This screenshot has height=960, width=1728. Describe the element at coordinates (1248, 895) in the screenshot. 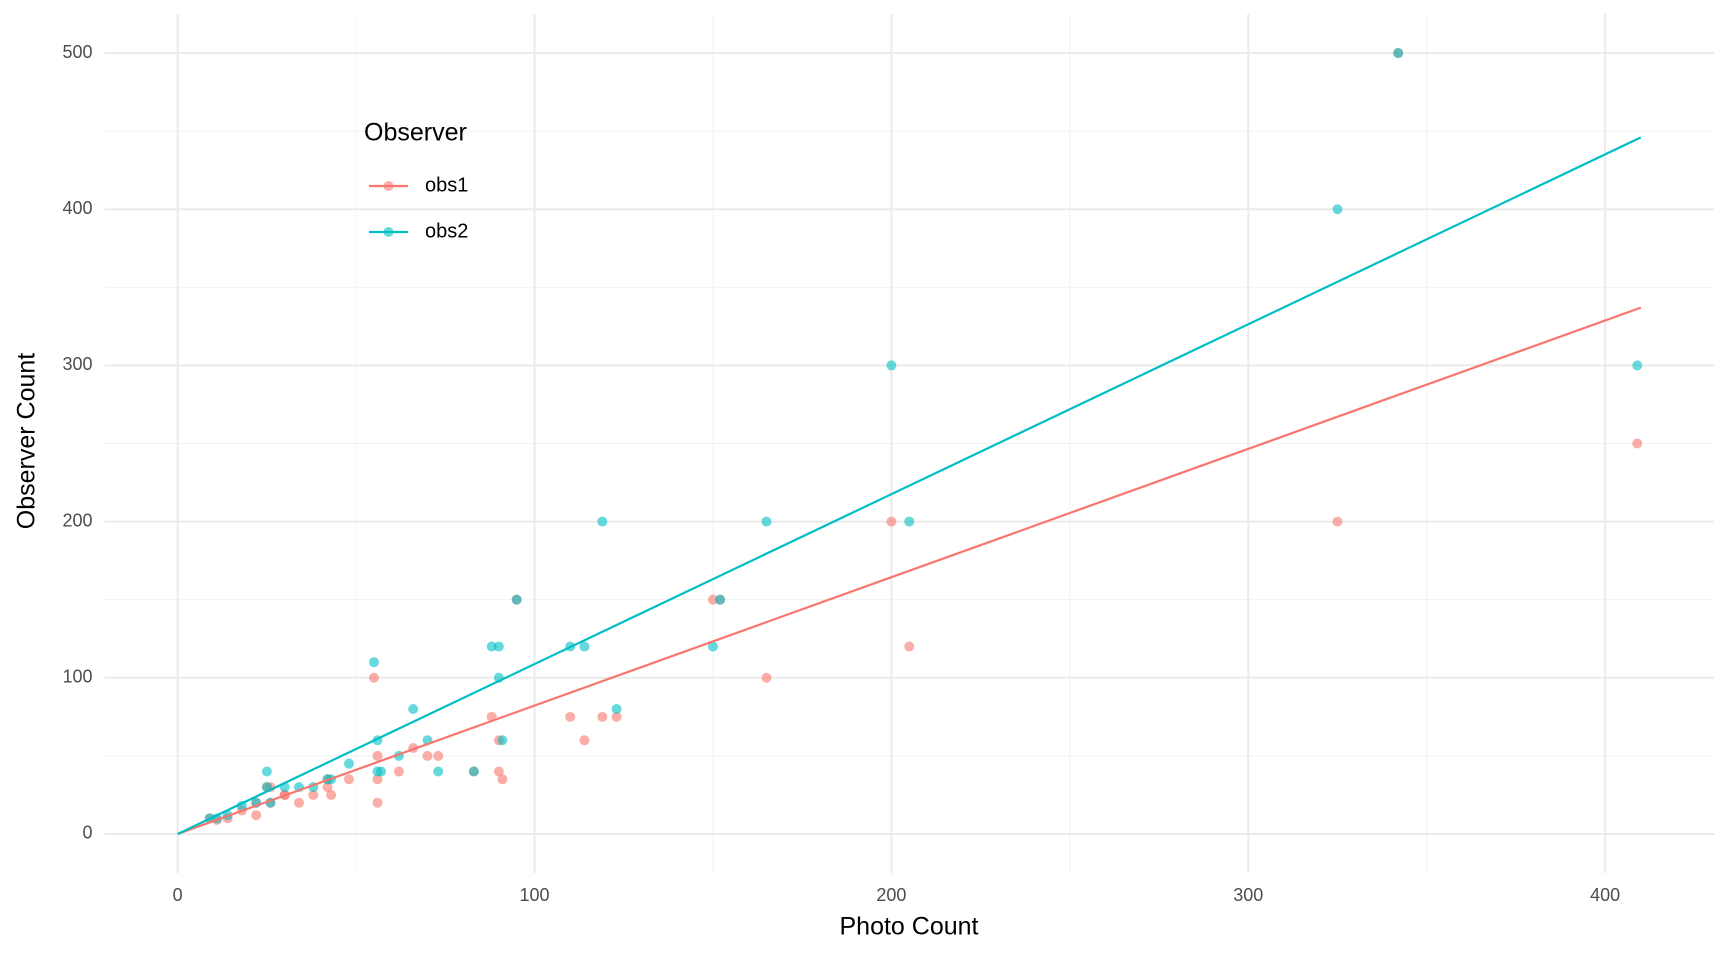

I see `x-tick-label: 300` at that location.